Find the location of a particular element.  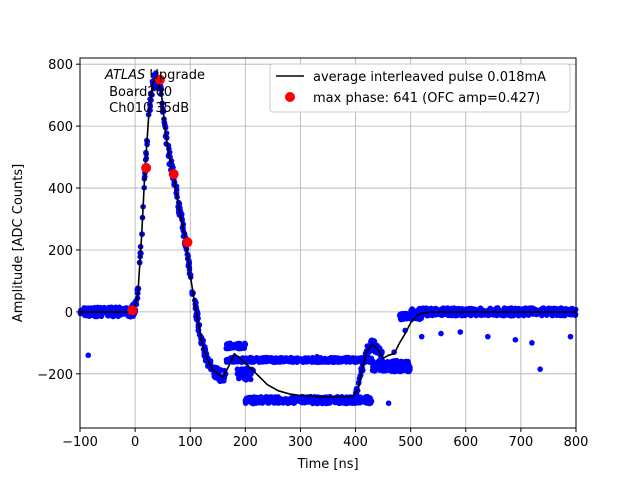

y-axis: −200 0 200 400 600 800 is located at coordinates (58, 220).